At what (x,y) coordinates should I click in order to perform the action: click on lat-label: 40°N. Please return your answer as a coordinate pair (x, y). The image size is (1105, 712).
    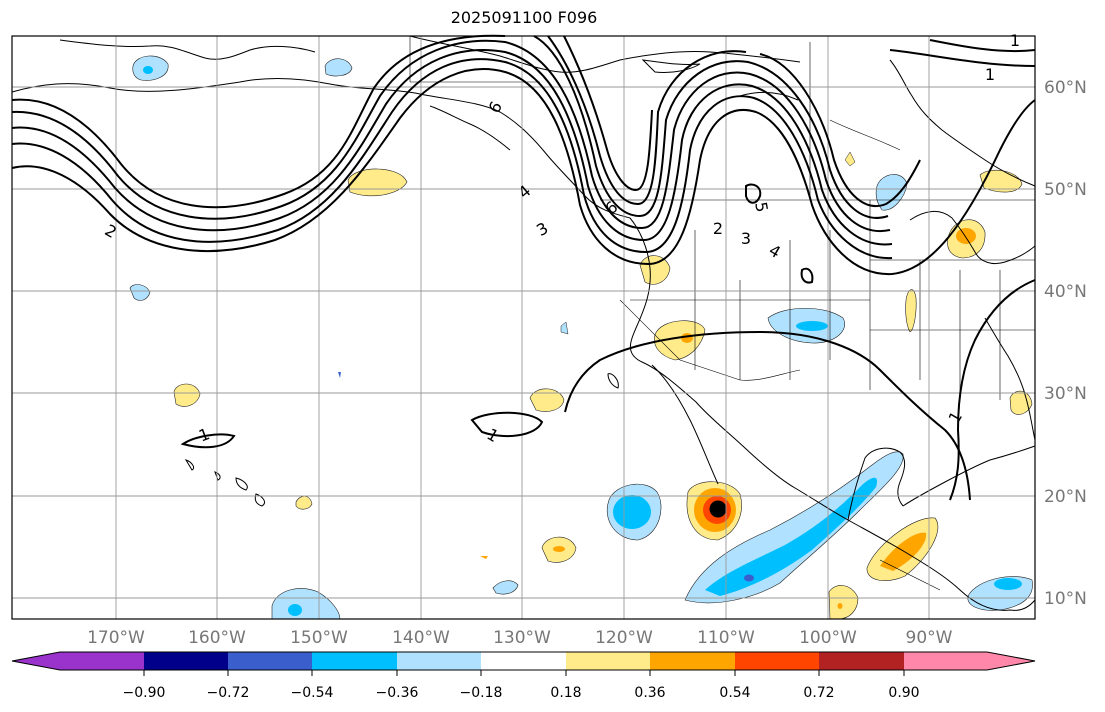
    Looking at the image, I should click on (1065, 292).